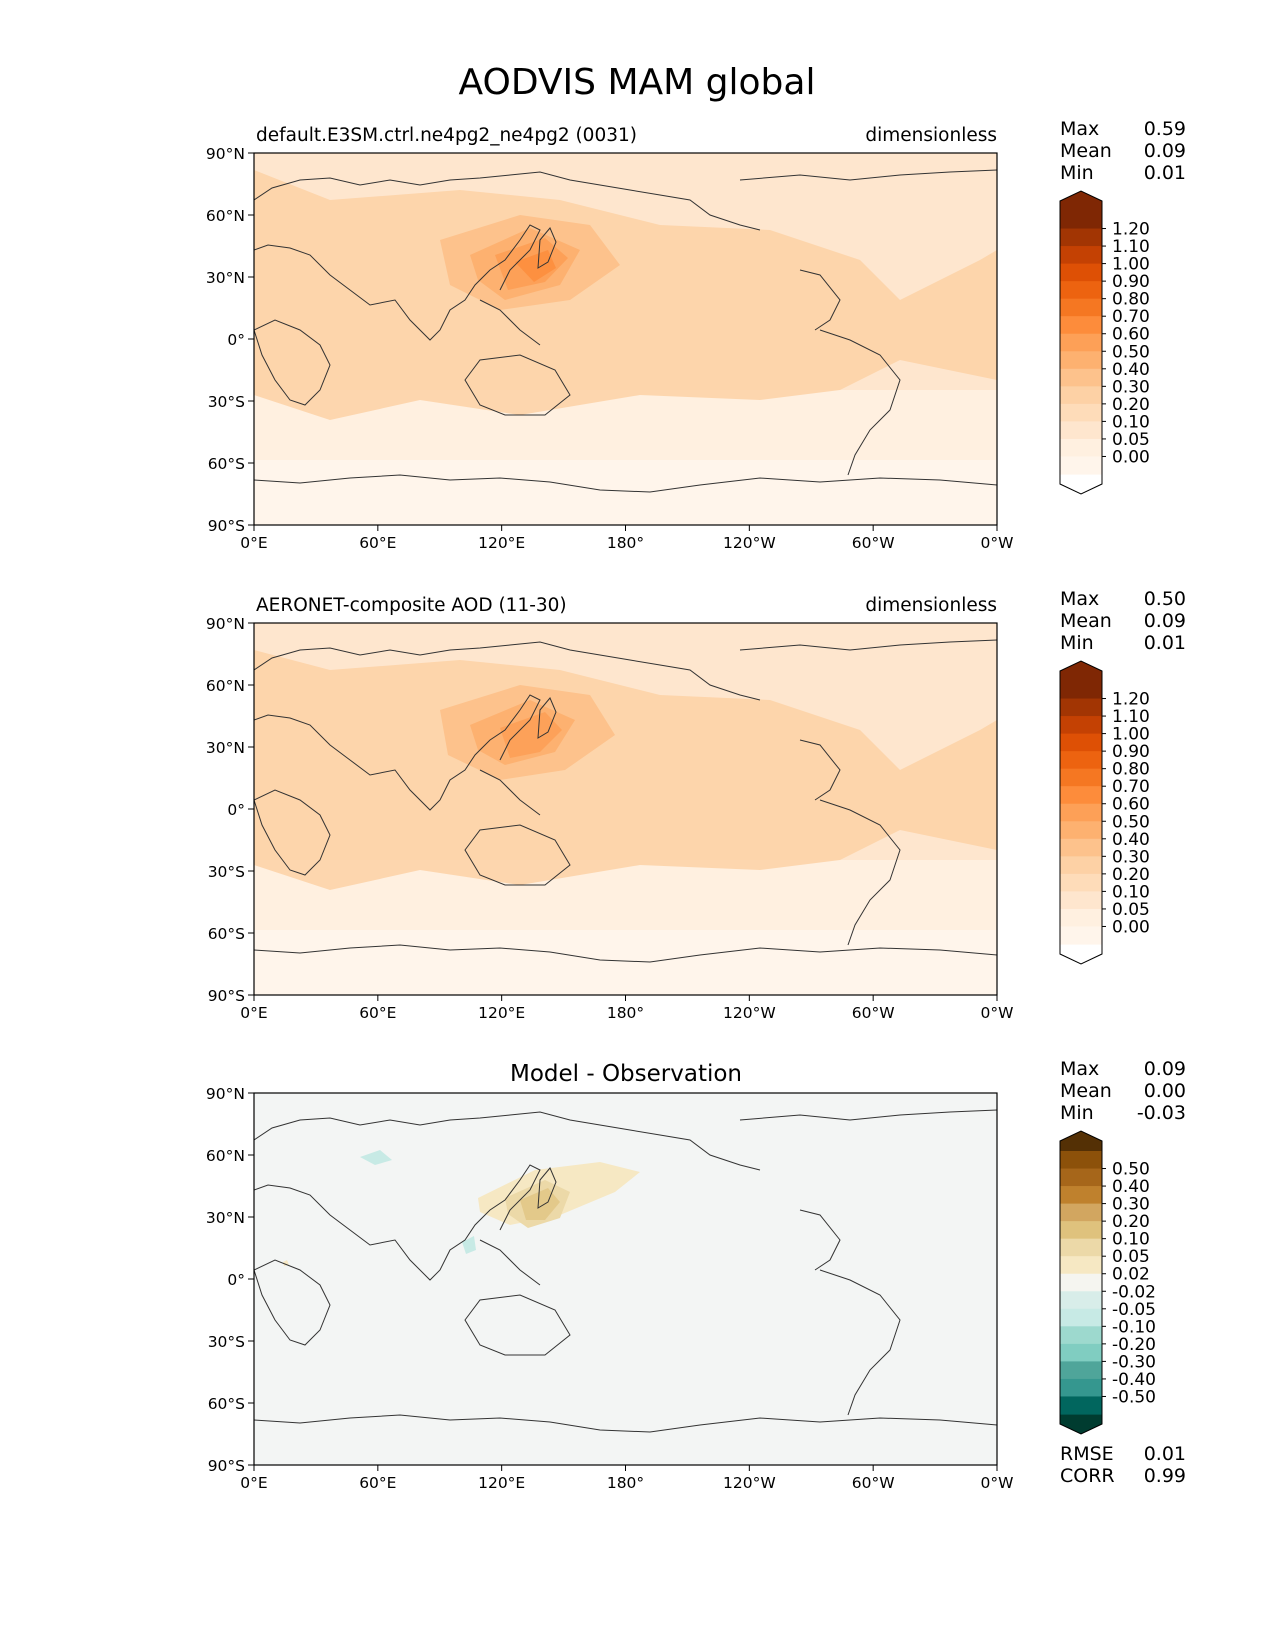 Image resolution: width=1275 pixels, height=1650 pixels. Describe the element at coordinates (1087, 1454) in the screenshot. I see `stat-rmse-label: RMSE` at that location.